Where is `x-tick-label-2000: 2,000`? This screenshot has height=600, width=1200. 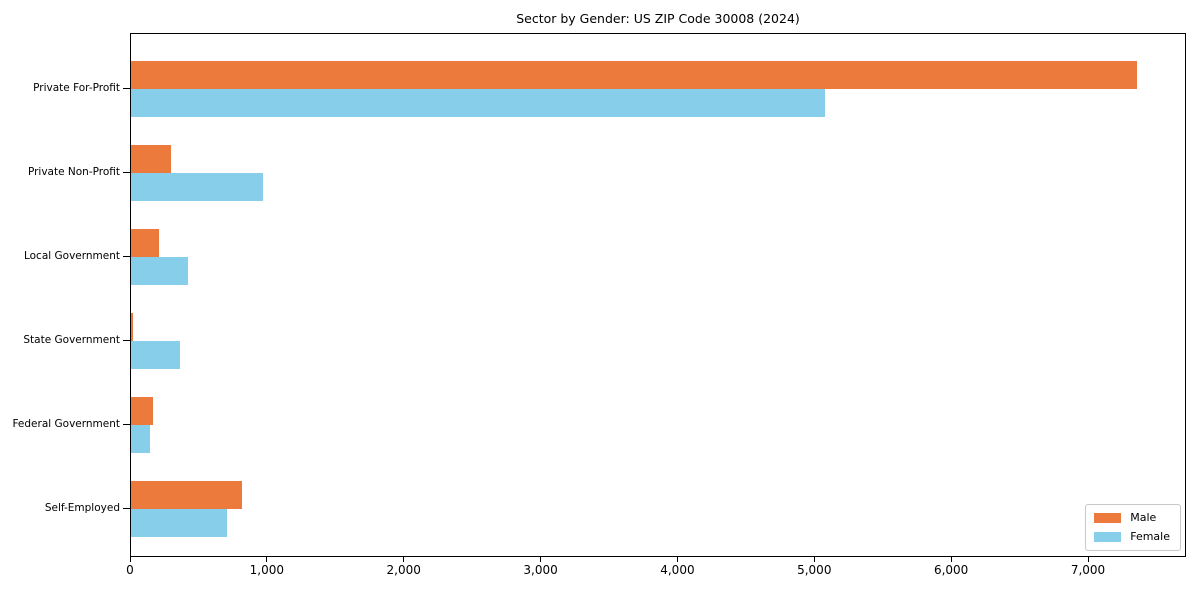 x-tick-label-2000: 2,000 is located at coordinates (403, 570).